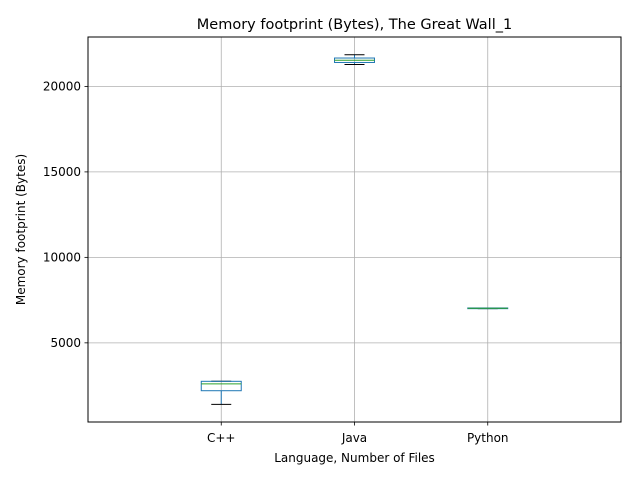  Describe the element at coordinates (354, 438) in the screenshot. I see `x-tick-label: Java` at that location.